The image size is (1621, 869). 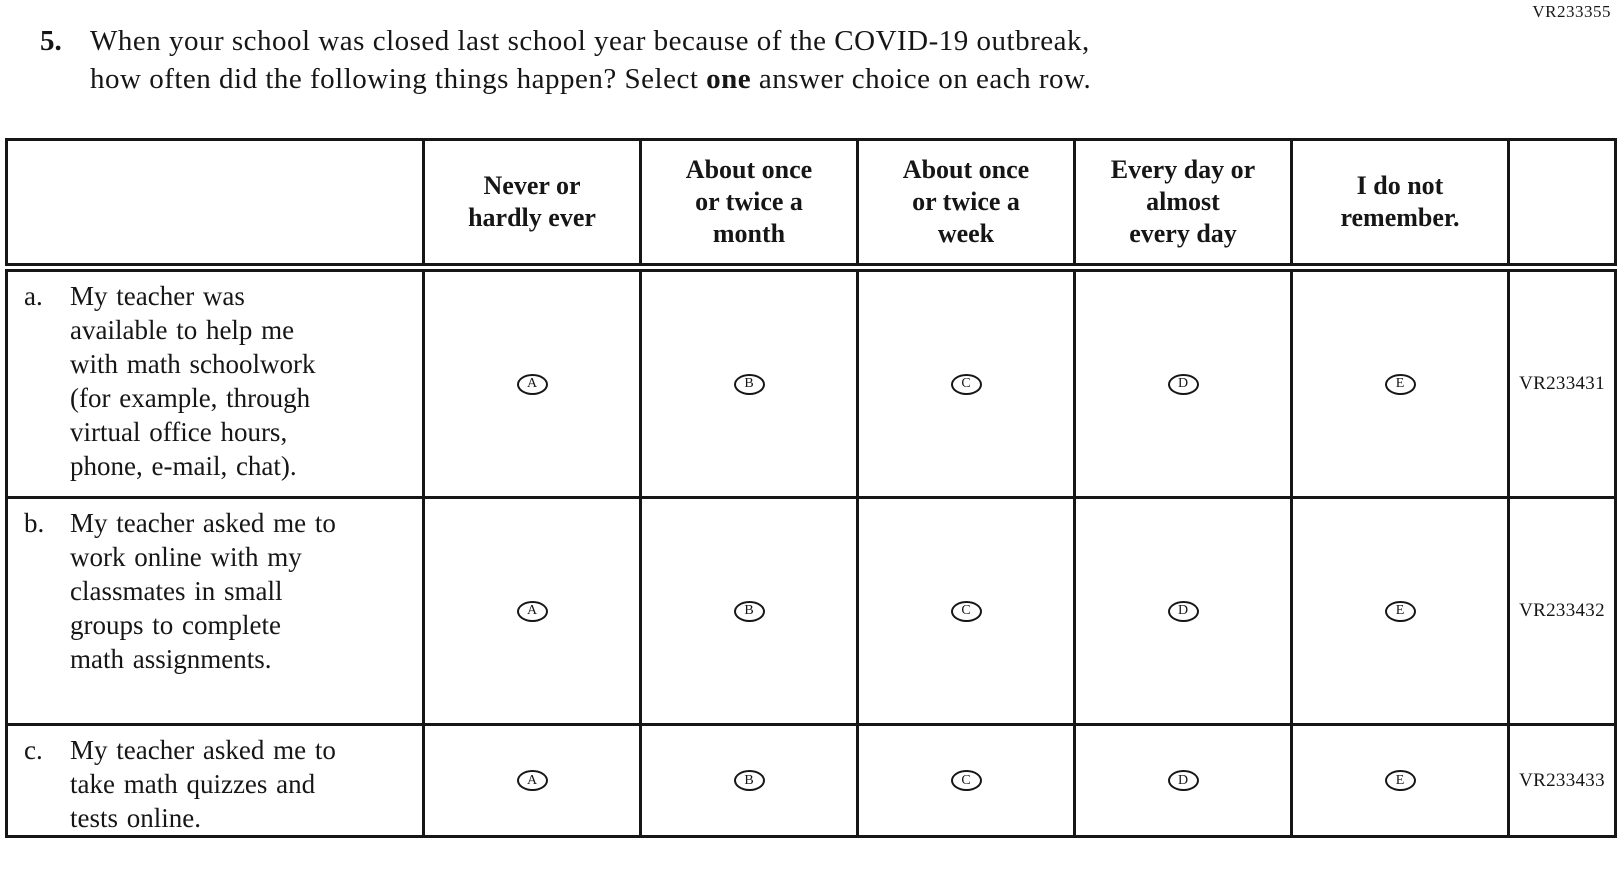 I want to click on header-code-blank, so click(x=1562, y=205).